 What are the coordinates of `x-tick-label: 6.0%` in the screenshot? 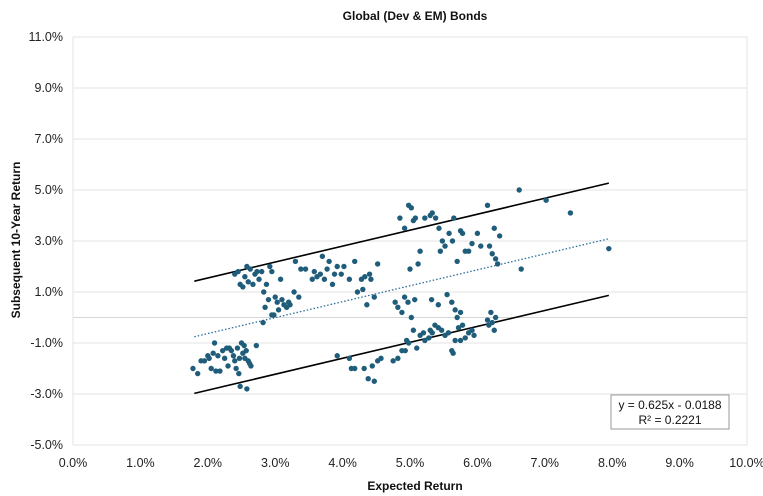 It's located at (477, 463).